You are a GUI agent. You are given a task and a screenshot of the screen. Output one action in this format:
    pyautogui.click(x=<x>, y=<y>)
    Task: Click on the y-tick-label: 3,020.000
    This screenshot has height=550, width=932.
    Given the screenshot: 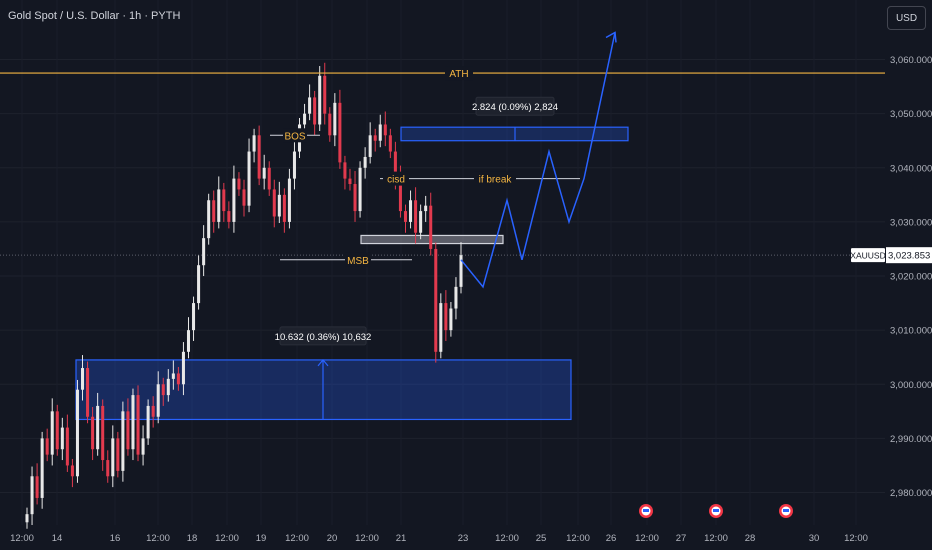 What is the action you would take?
    pyautogui.click(x=911, y=277)
    